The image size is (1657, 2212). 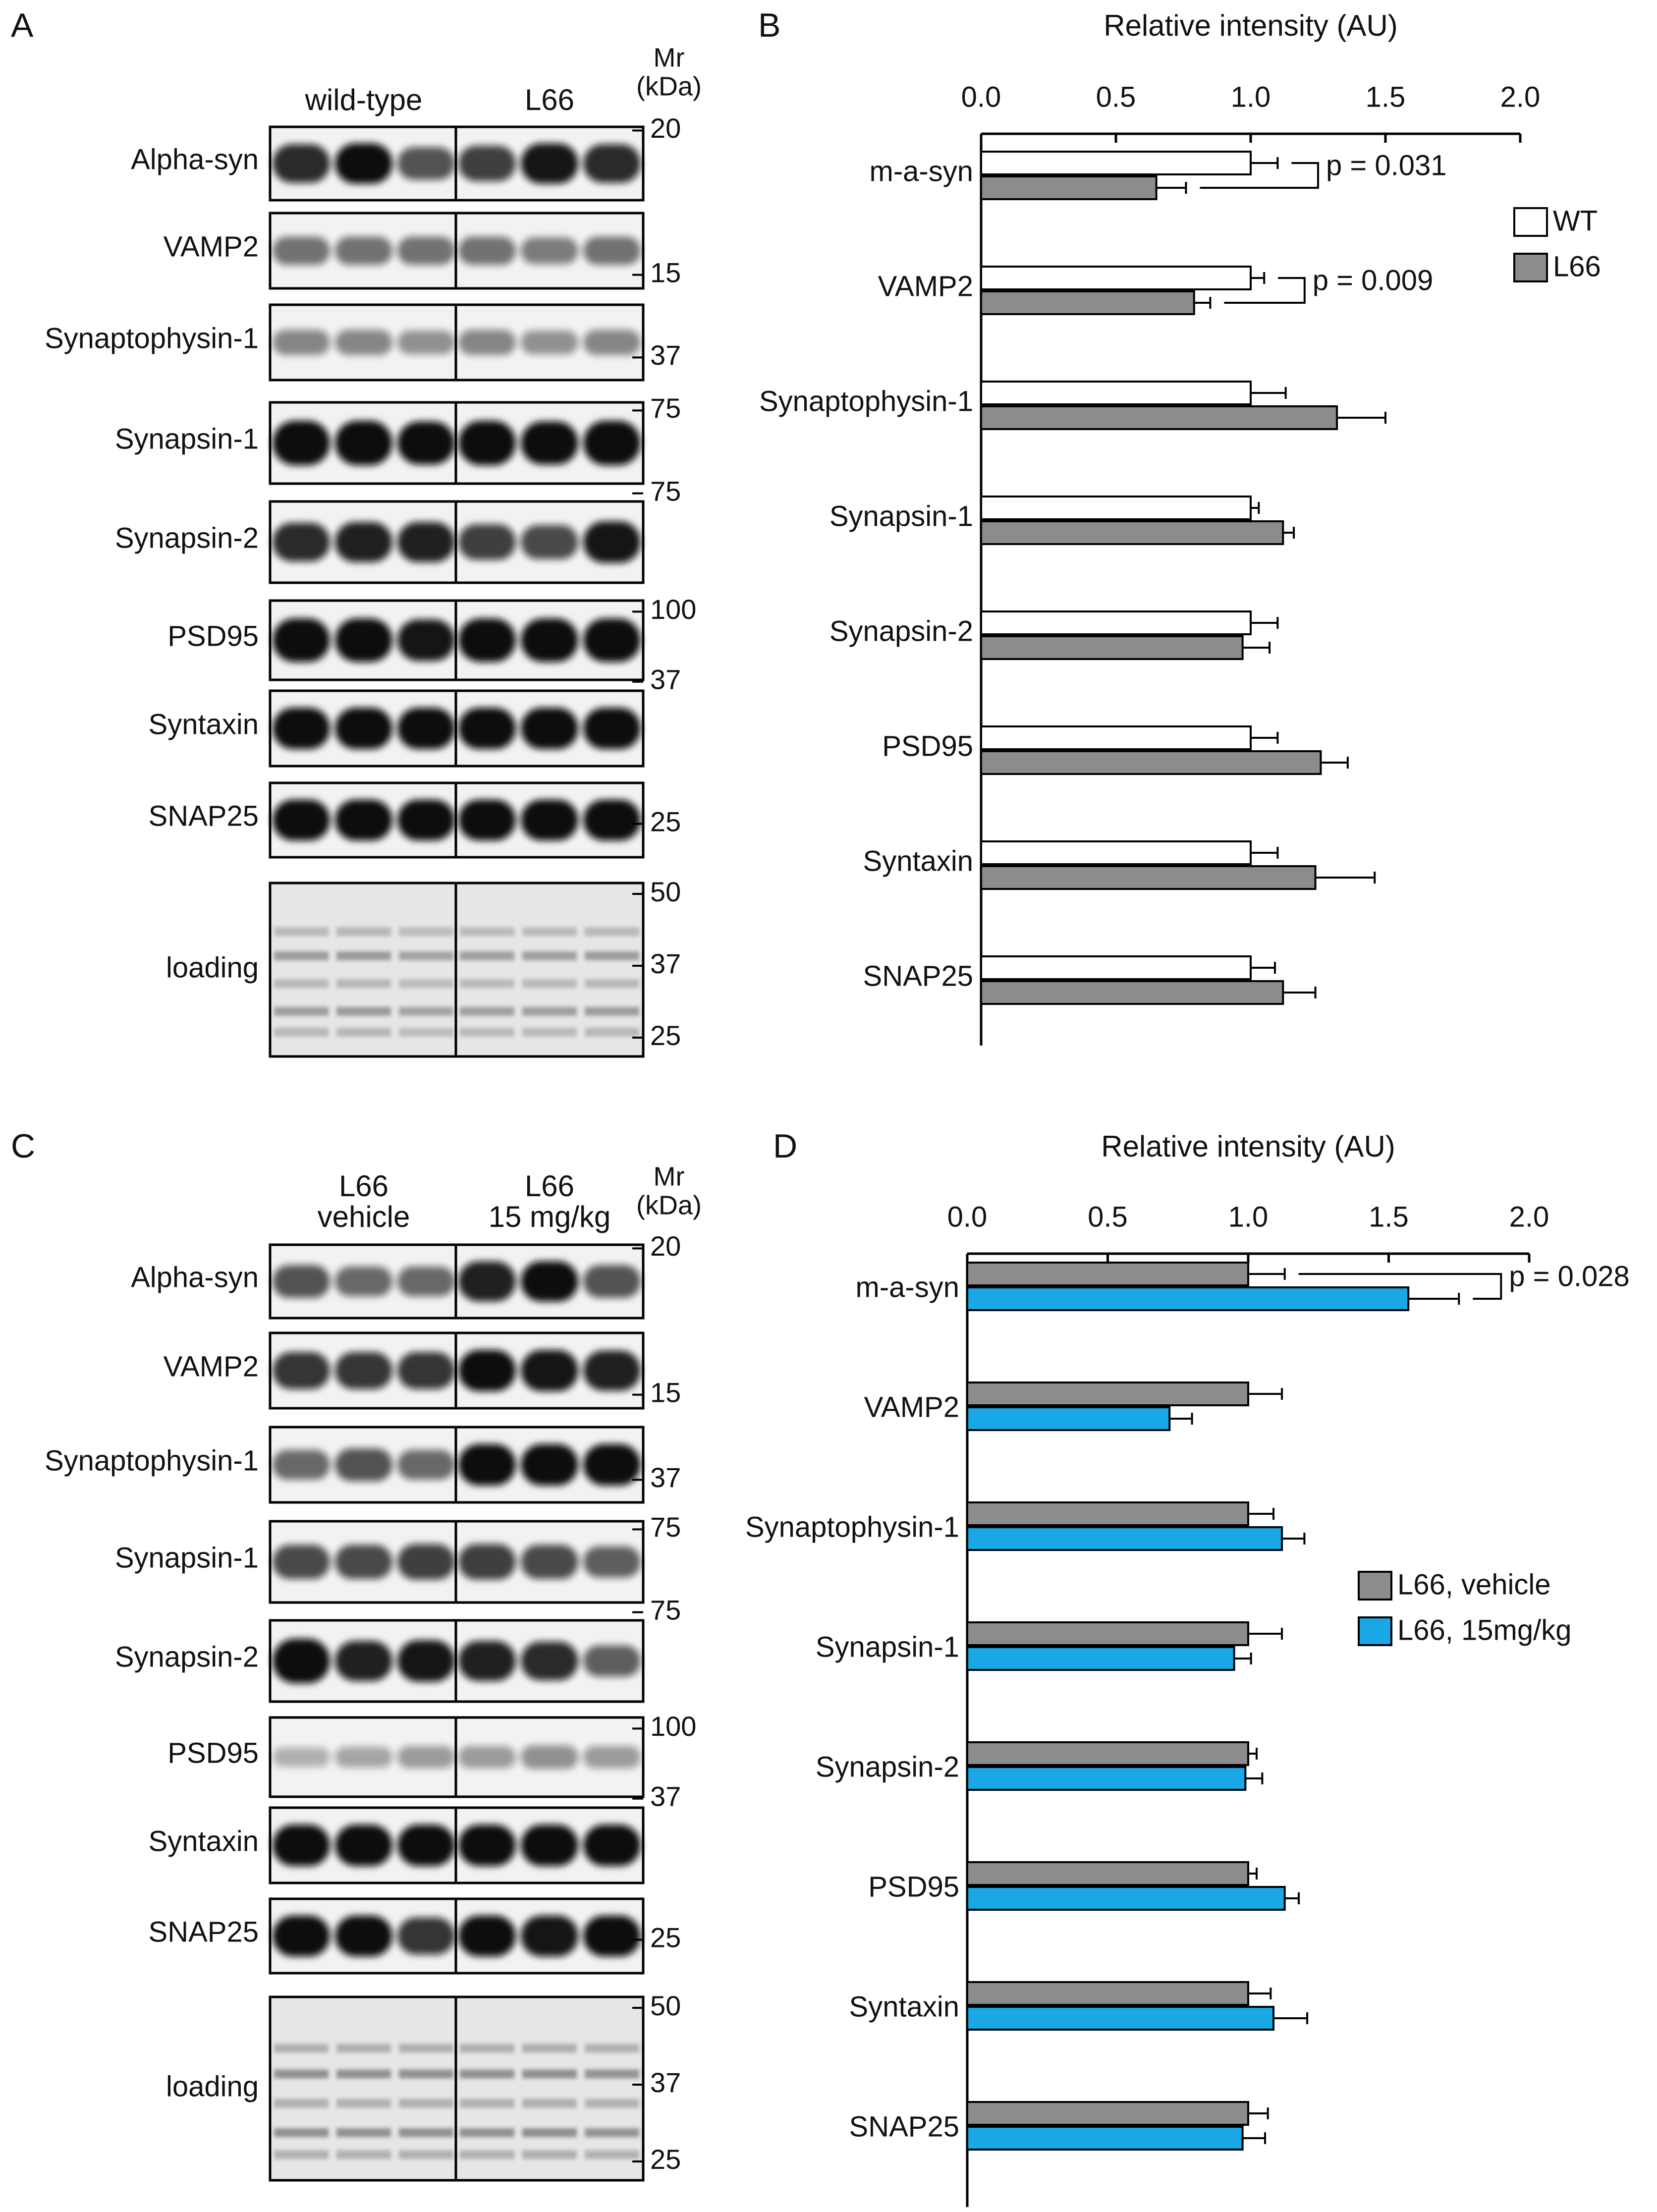 What do you see at coordinates (665, 1392) in the screenshot?
I see `marker-label: 15` at bounding box center [665, 1392].